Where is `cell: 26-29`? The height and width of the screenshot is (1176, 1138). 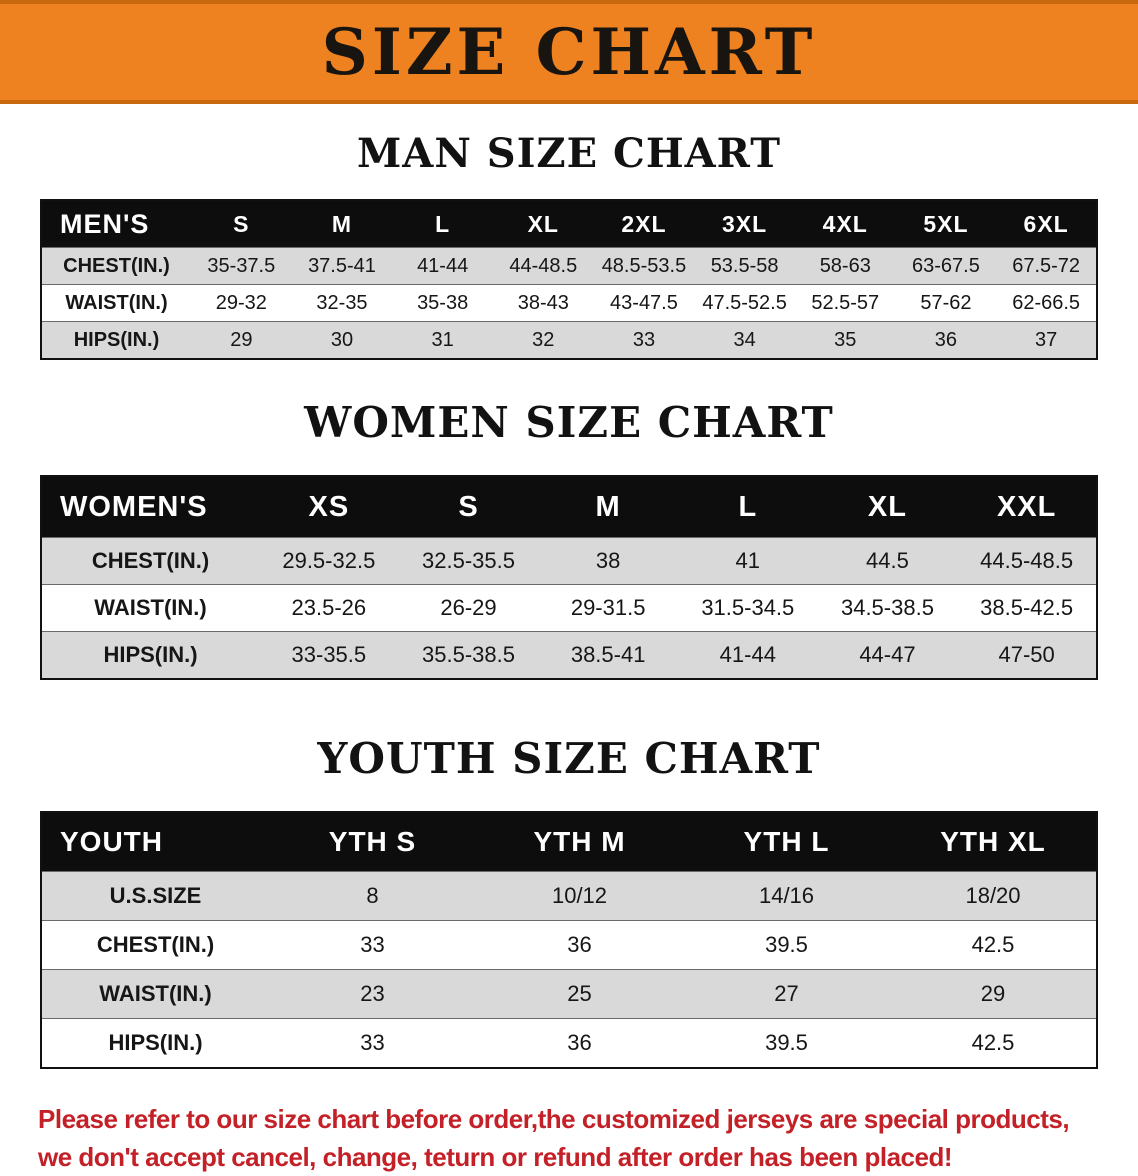
cell: 26-29 is located at coordinates (468, 608).